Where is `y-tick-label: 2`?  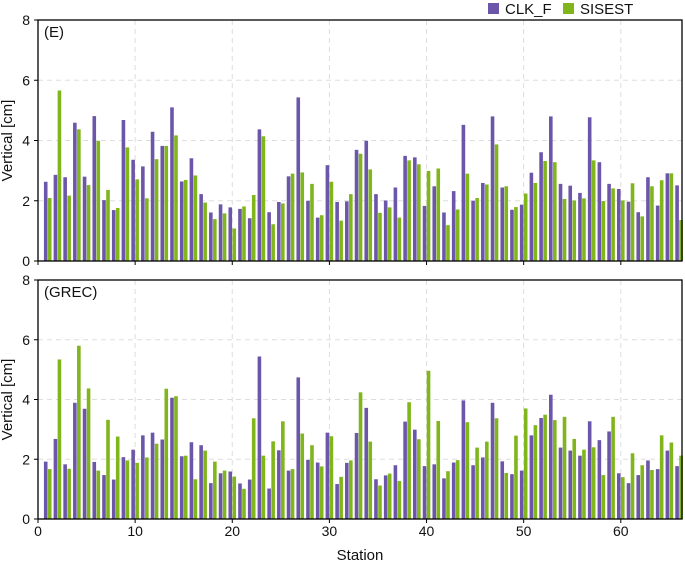
y-tick-label: 2 is located at coordinates (26, 459).